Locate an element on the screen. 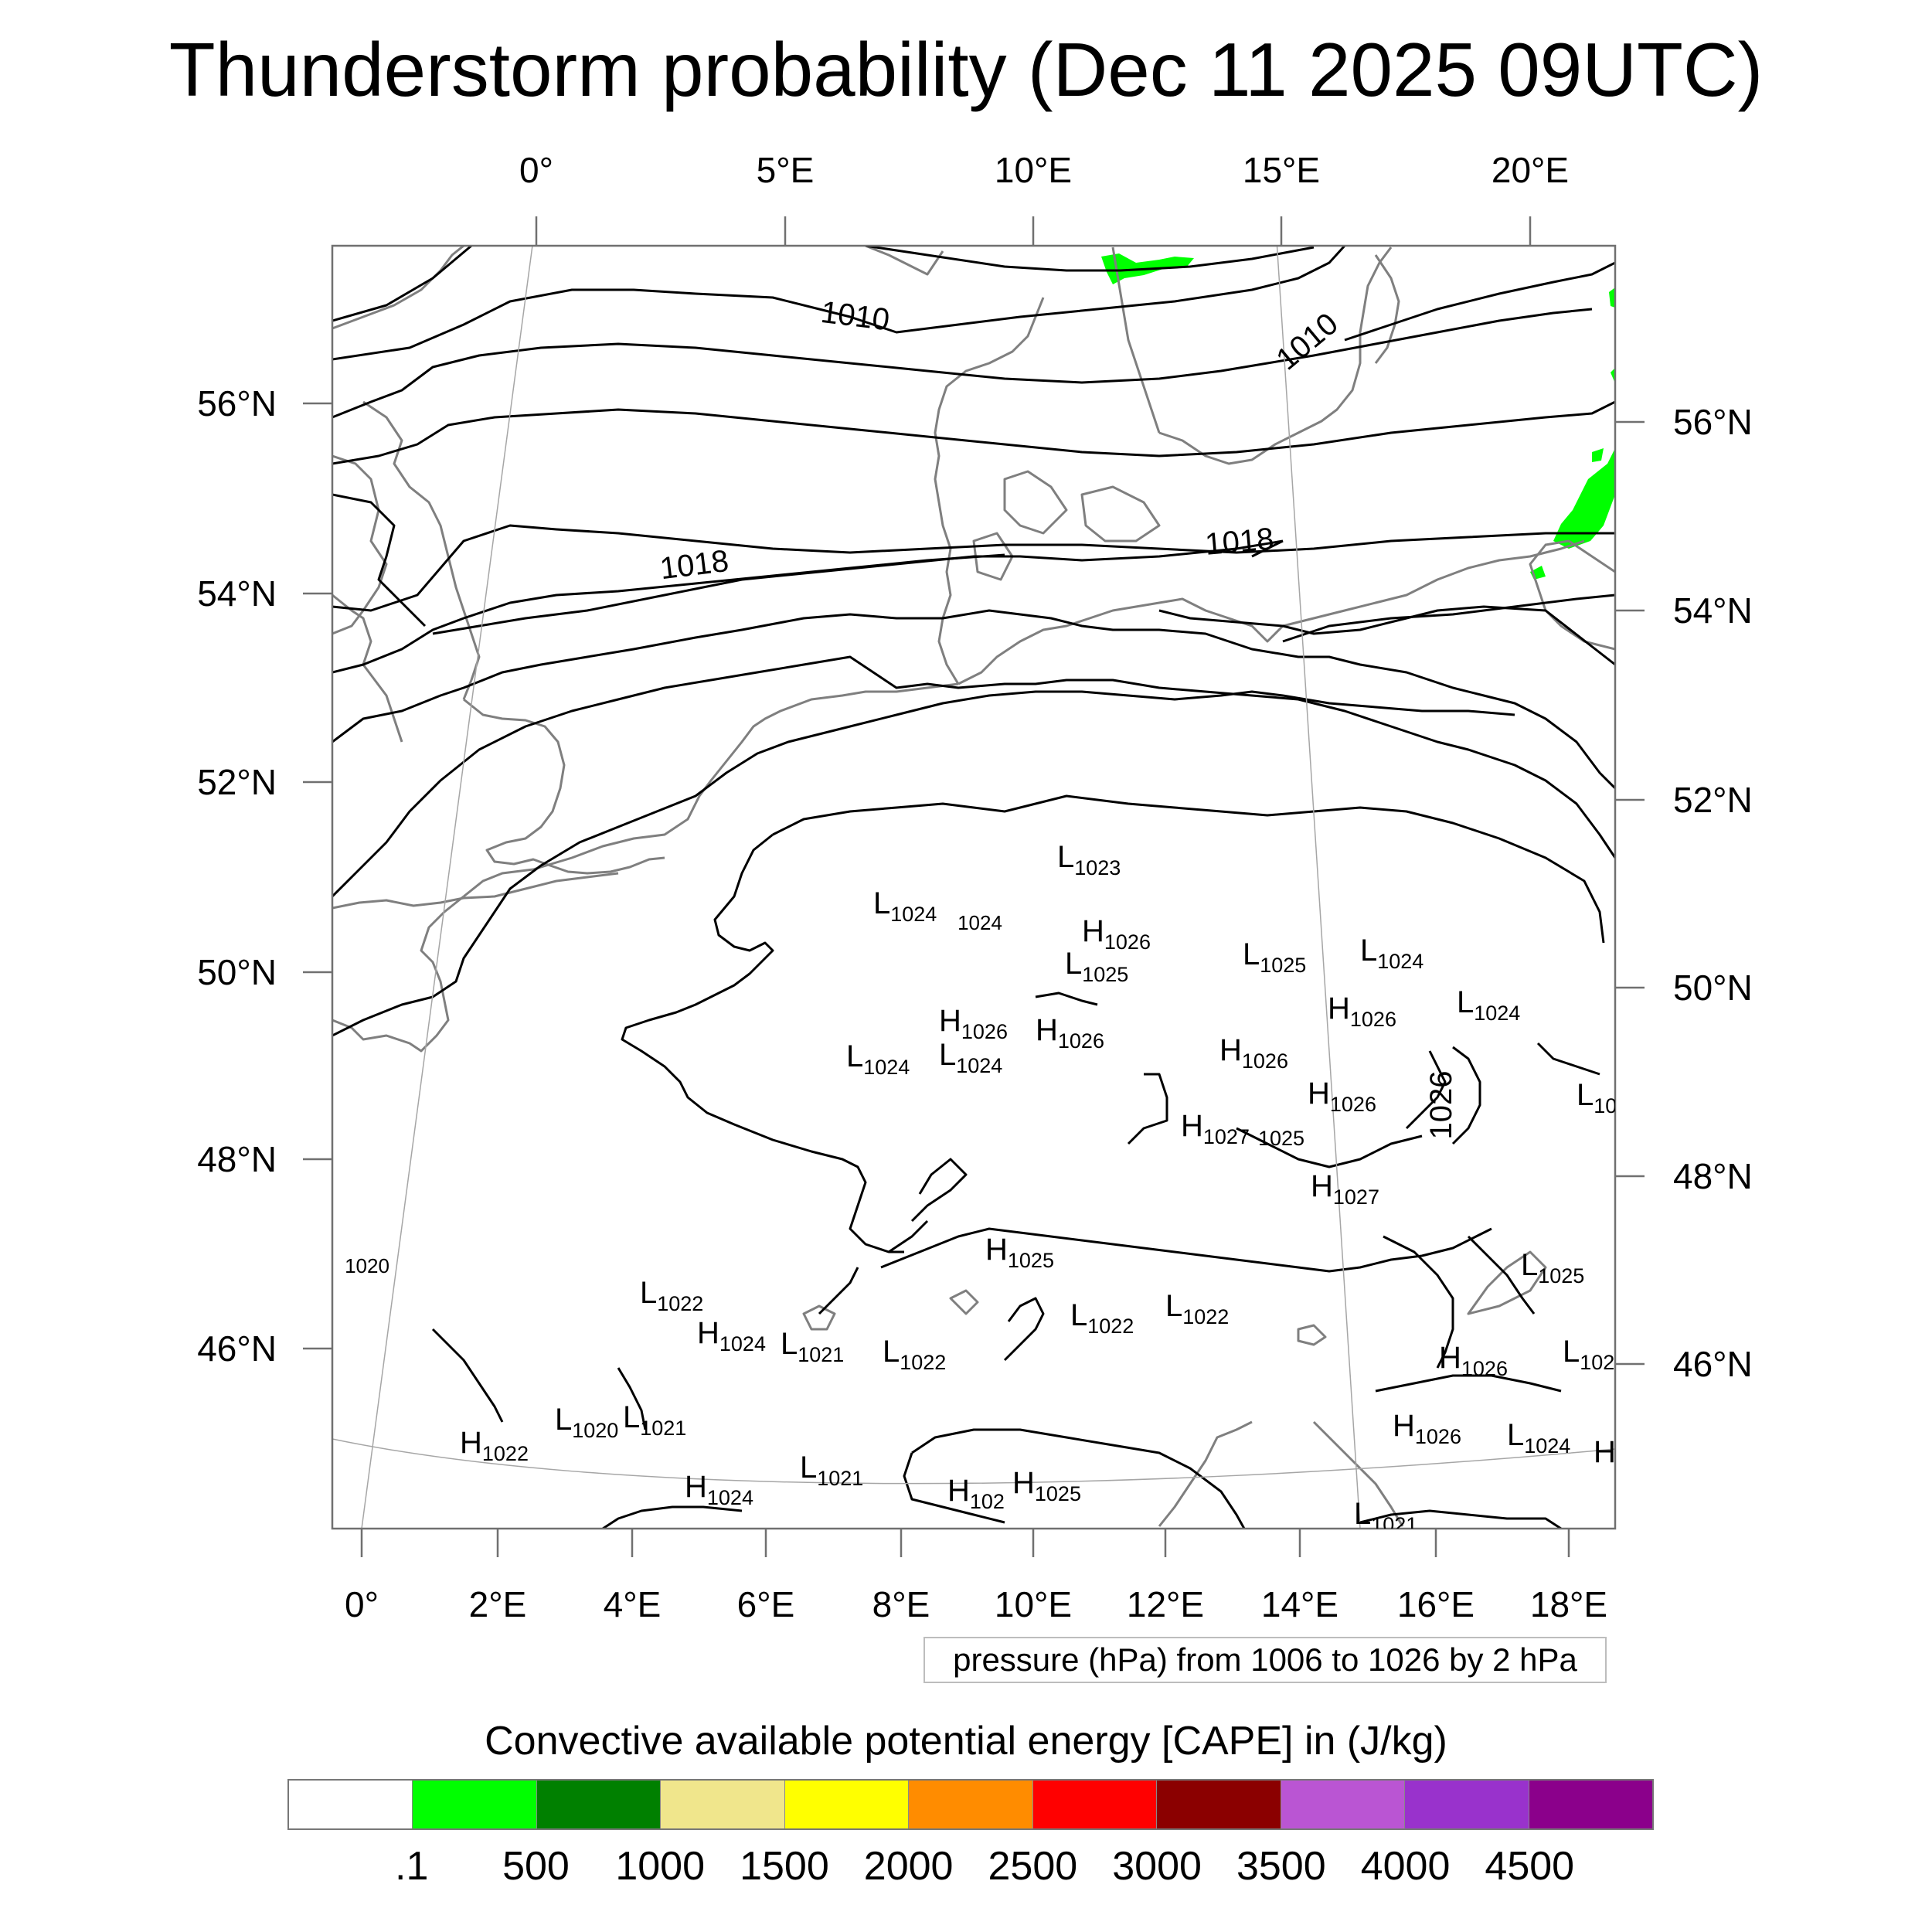  colorbar-label: .1 is located at coordinates (412, 1867).